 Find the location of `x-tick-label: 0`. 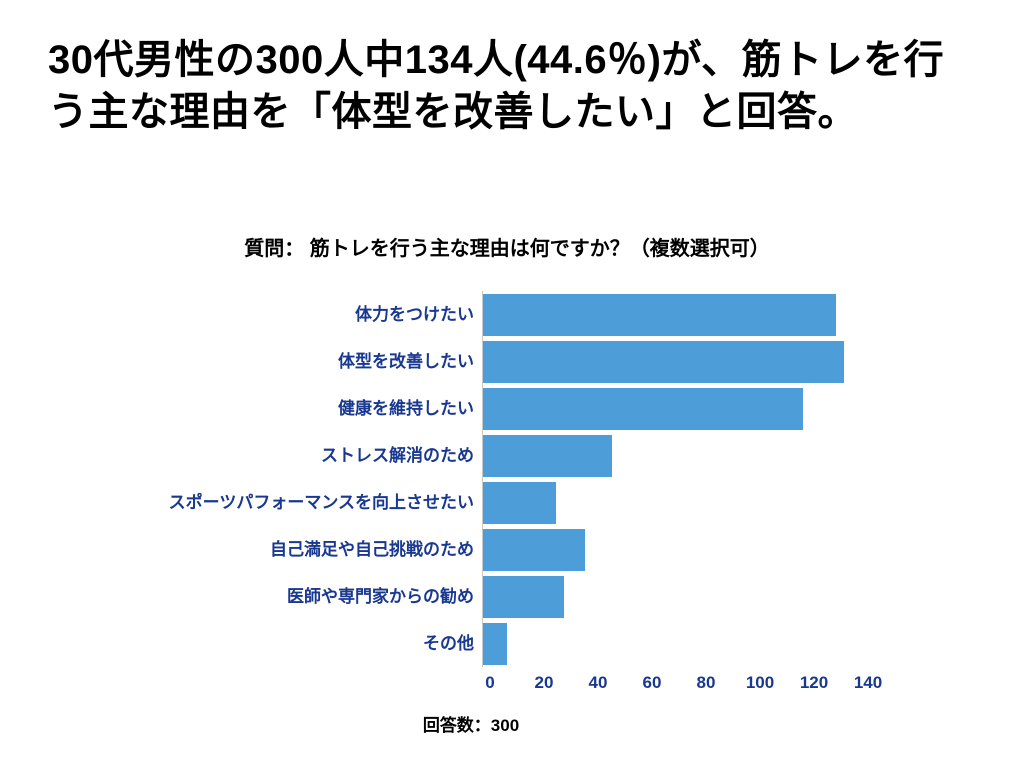

x-tick-label: 0 is located at coordinates (490, 682).